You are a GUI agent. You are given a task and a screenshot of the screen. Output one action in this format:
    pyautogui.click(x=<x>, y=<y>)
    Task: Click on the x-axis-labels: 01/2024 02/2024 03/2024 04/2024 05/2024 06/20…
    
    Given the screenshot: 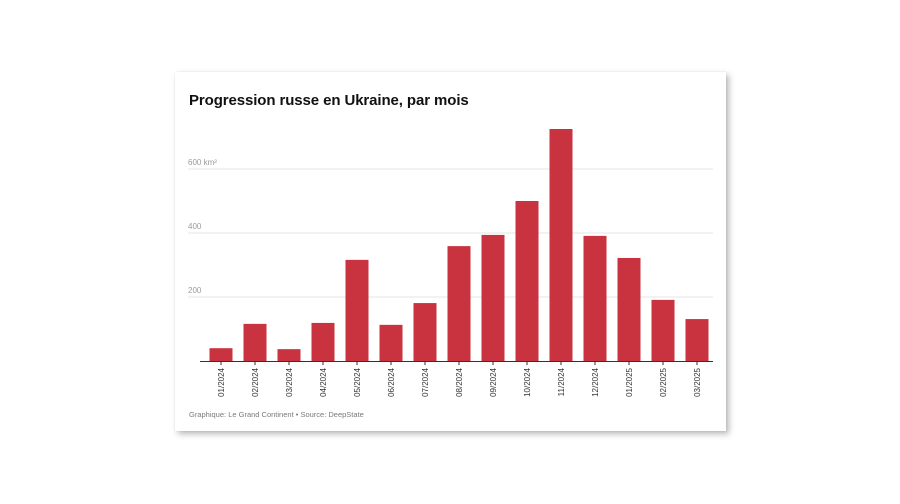 What is the action you would take?
    pyautogui.click(x=459, y=379)
    